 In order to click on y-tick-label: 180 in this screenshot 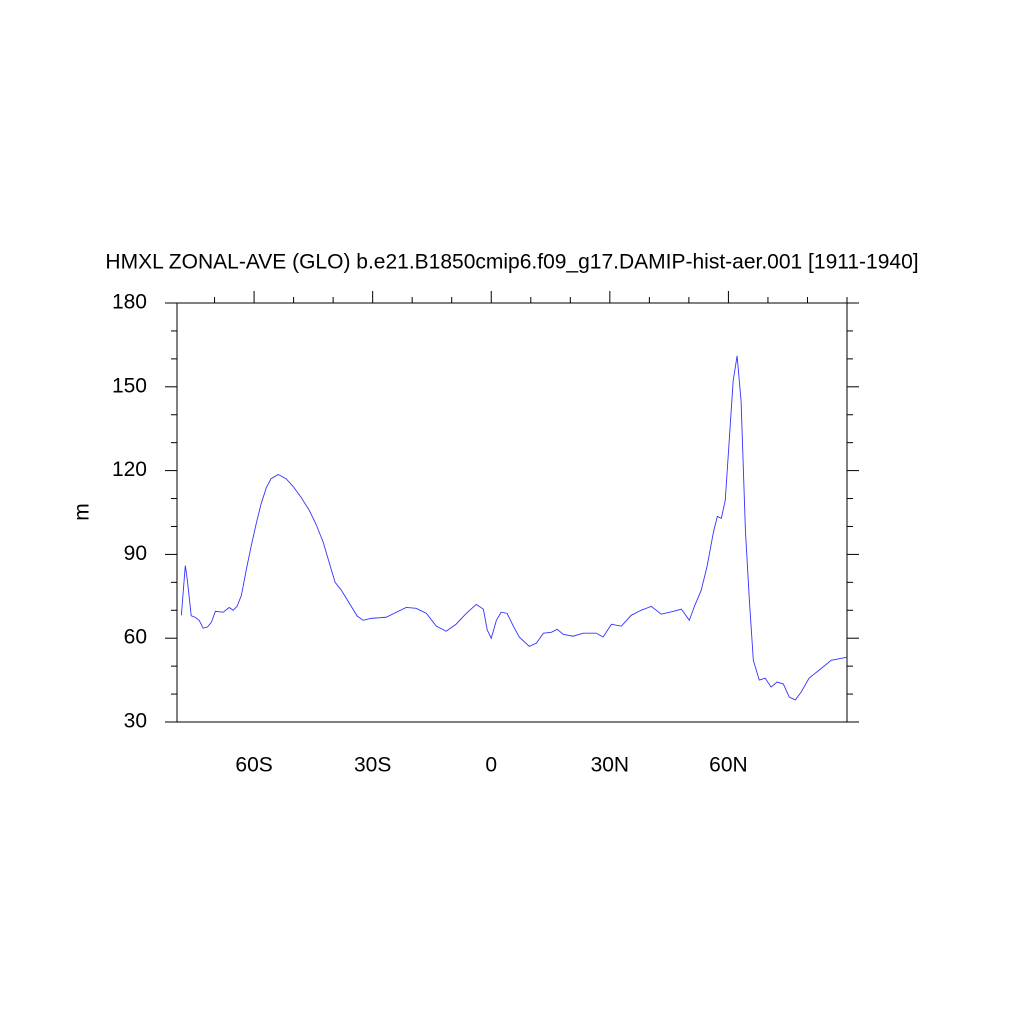, I will do `click(129, 302)`.